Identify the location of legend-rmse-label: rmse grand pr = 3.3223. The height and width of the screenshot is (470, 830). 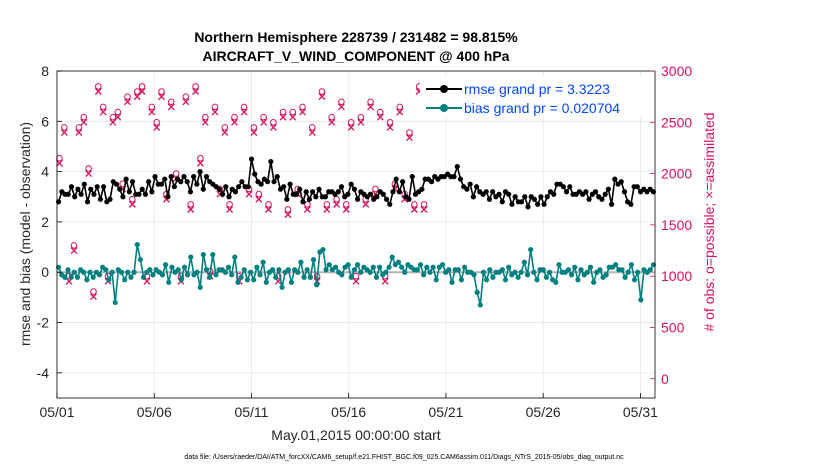
(537, 89).